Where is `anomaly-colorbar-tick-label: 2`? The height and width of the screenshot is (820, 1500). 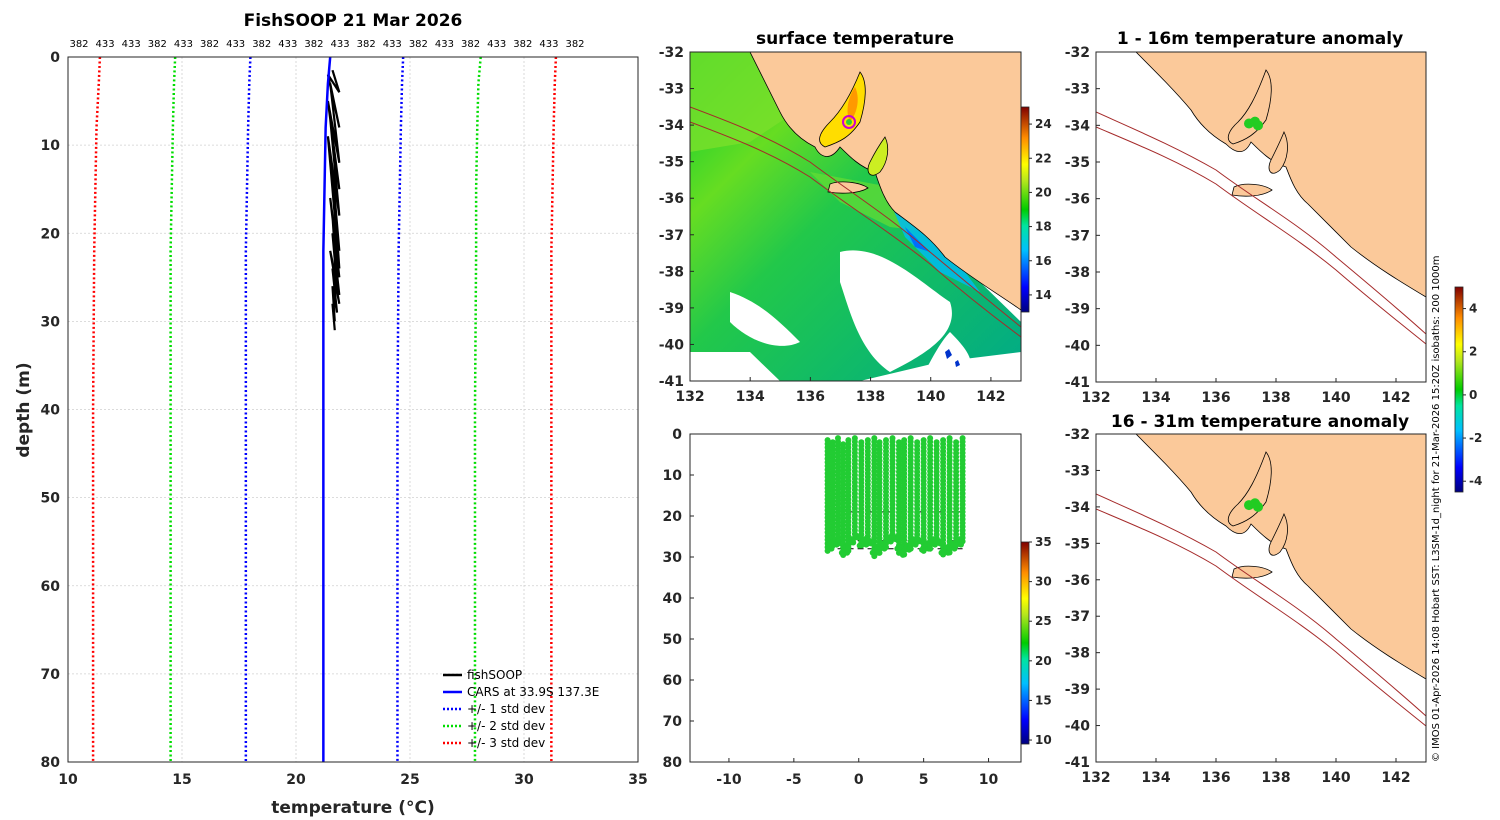
anomaly-colorbar-tick-label: 2 is located at coordinates (1473, 352).